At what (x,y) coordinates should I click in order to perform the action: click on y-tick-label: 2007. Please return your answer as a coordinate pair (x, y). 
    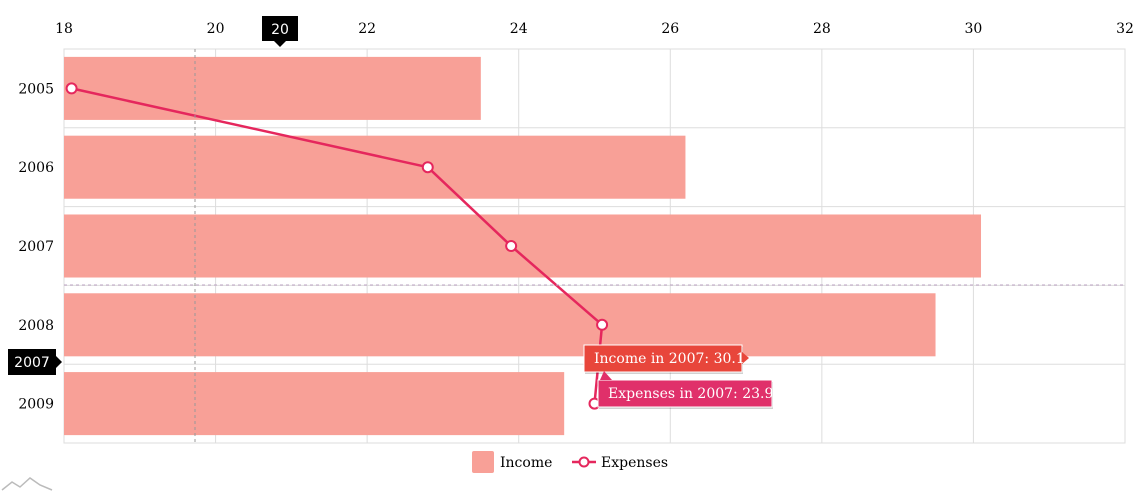
    Looking at the image, I should click on (36, 247).